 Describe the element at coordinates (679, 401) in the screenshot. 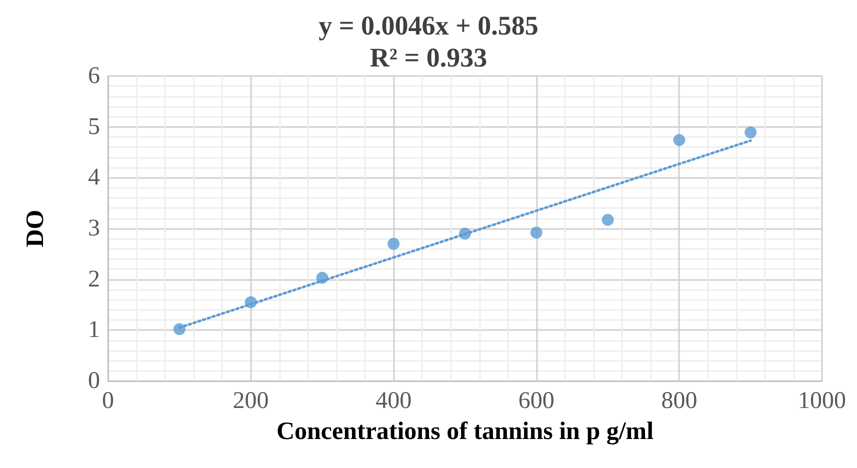

I see `x-tick-label: 800` at that location.